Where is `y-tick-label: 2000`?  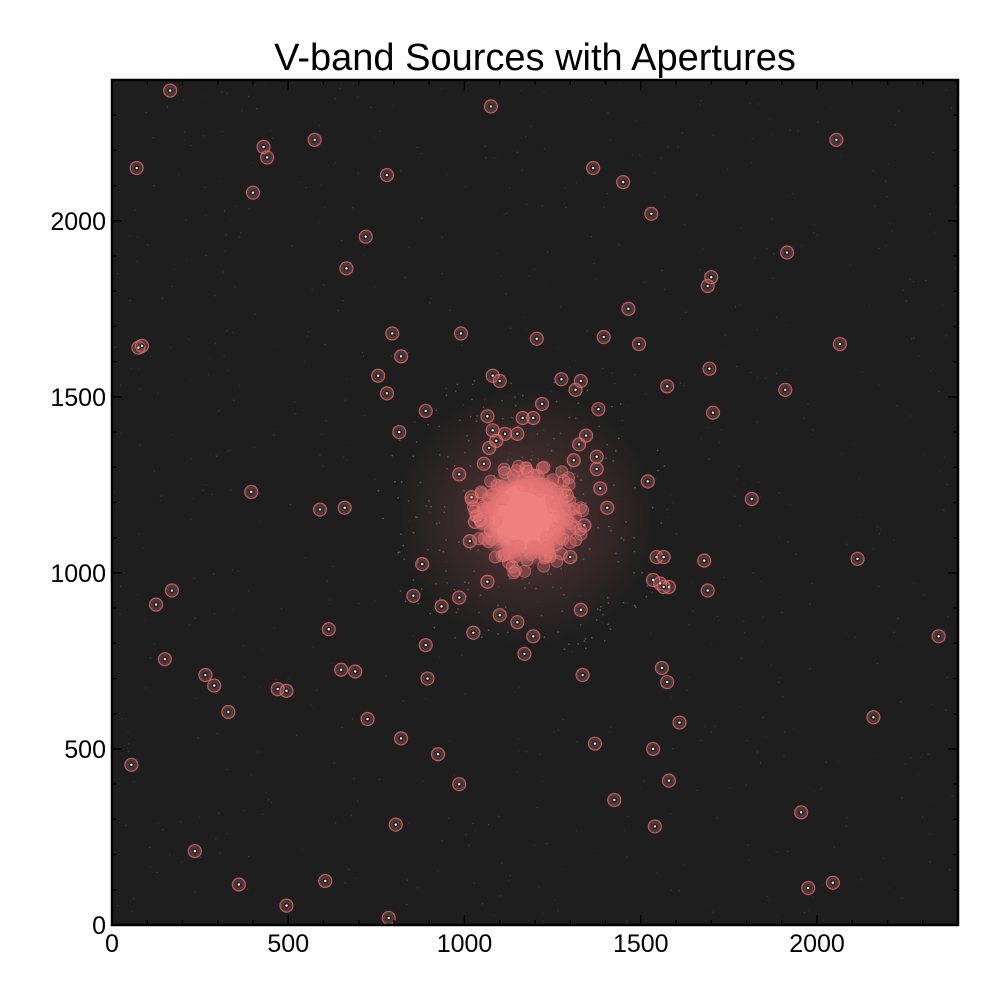
y-tick-label: 2000 is located at coordinates (78, 222).